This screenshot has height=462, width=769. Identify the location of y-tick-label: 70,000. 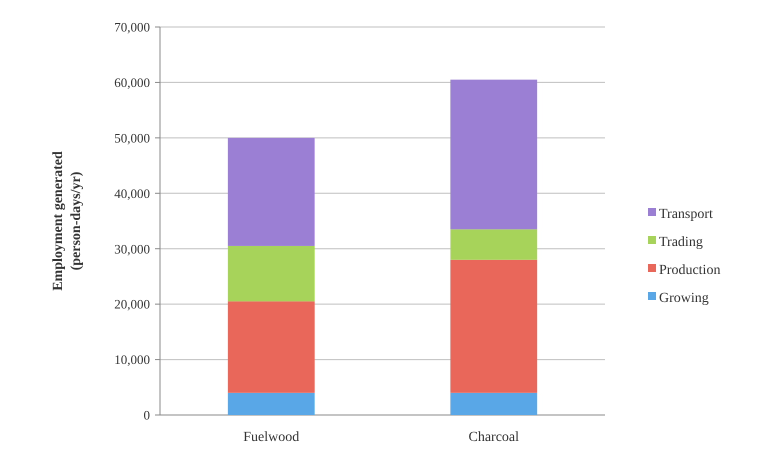
(132, 27).